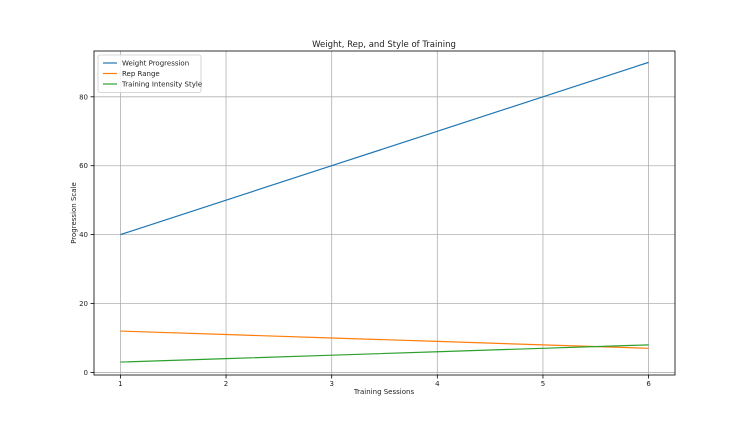 This screenshot has width=750, height=422. Describe the element at coordinates (384, 392) in the screenshot. I see `x-axis-label: Training Sessions` at that location.